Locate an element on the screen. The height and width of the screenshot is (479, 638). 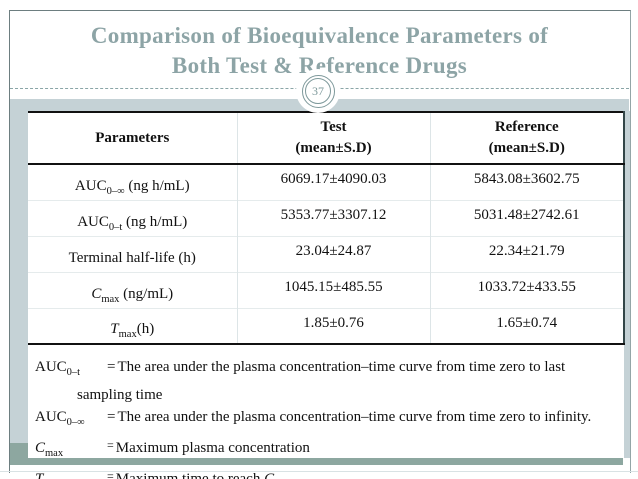
param-name: T is located at coordinates (114, 329).